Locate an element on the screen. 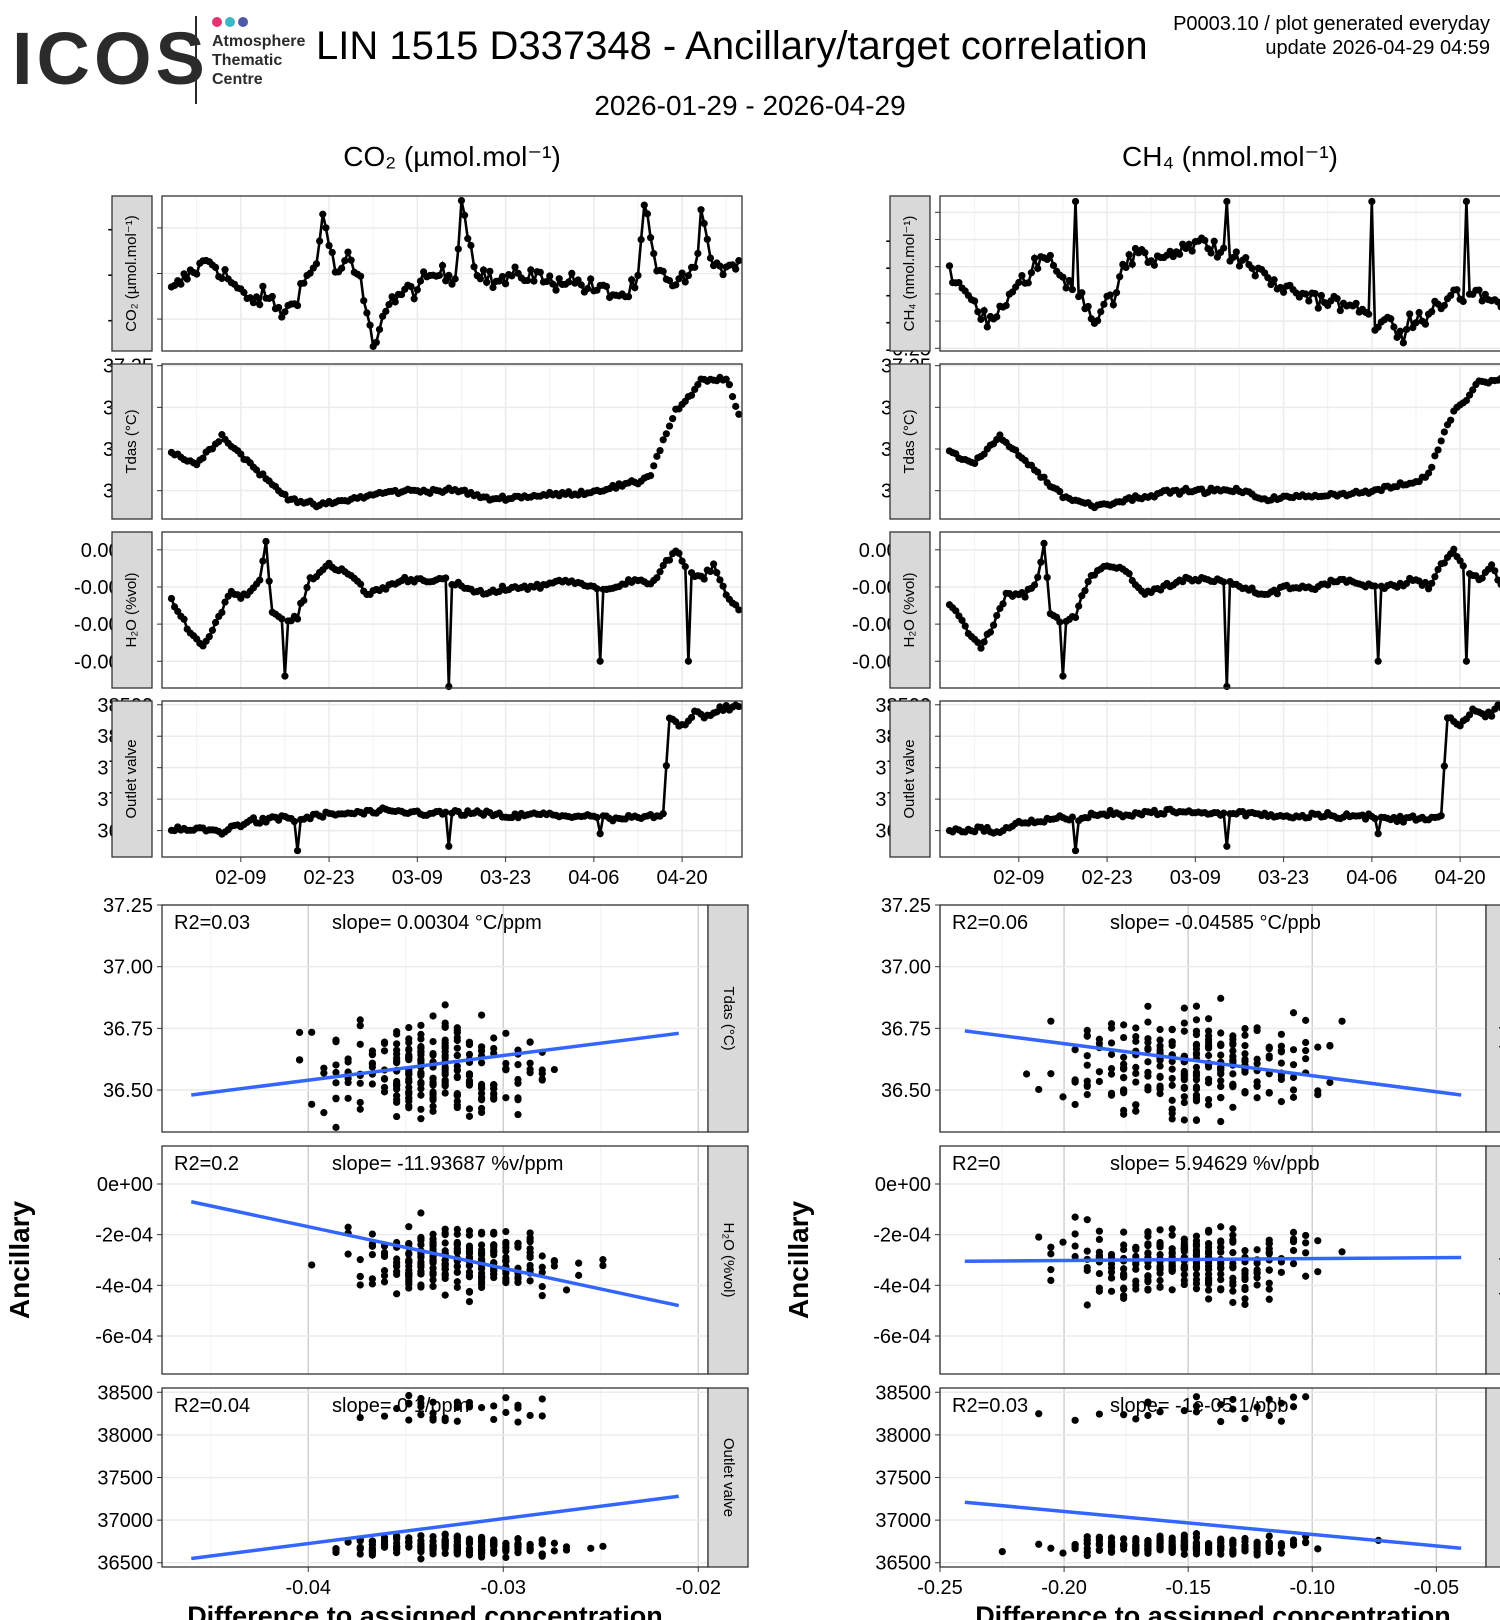 This screenshot has width=1500, height=1620. slope-annotation: slope= -0.04585 °C/ppb is located at coordinates (1215, 923).